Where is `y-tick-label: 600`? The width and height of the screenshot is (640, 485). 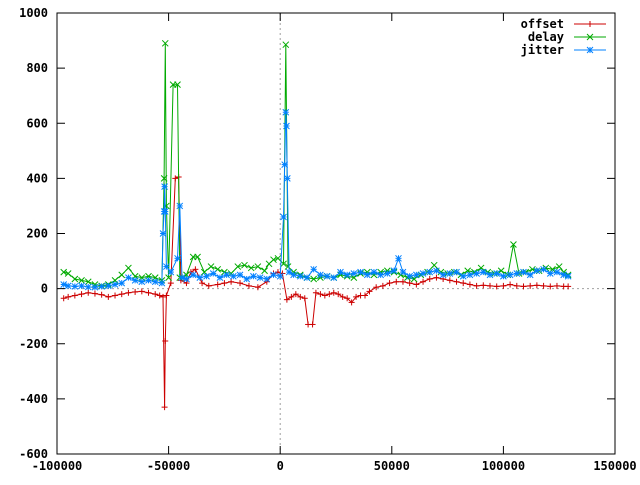 y-tick-label: 600 is located at coordinates (37, 123).